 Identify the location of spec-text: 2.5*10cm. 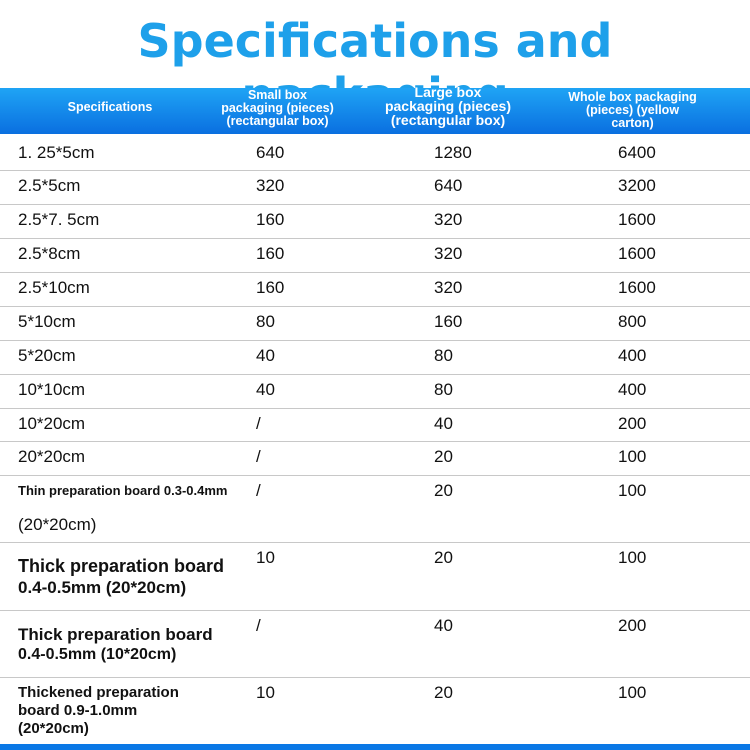
(54, 287).